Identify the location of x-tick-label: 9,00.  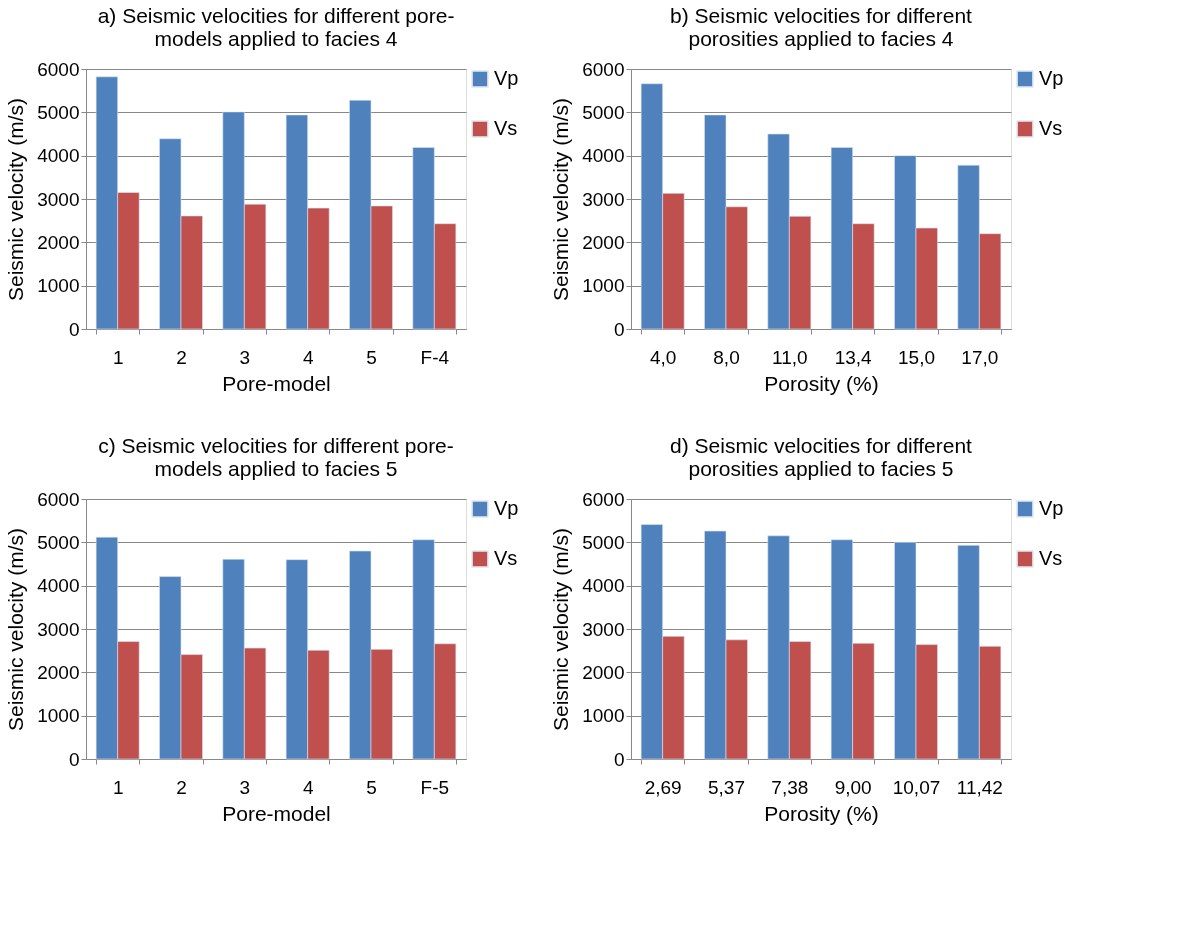
(853, 787).